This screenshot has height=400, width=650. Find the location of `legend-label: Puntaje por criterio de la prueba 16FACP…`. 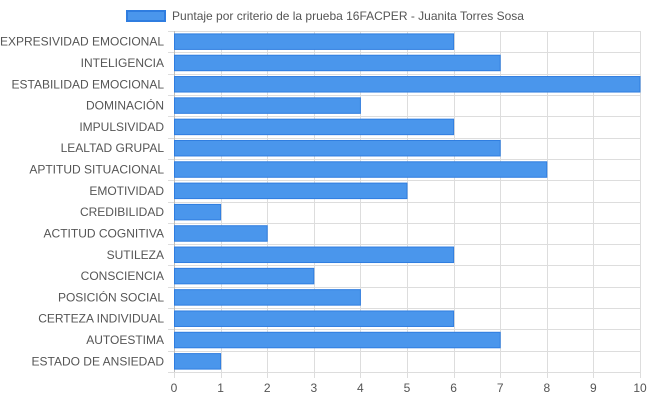

legend-label: Puntaje por criterio de la prueba 16FACP… is located at coordinates (348, 16).